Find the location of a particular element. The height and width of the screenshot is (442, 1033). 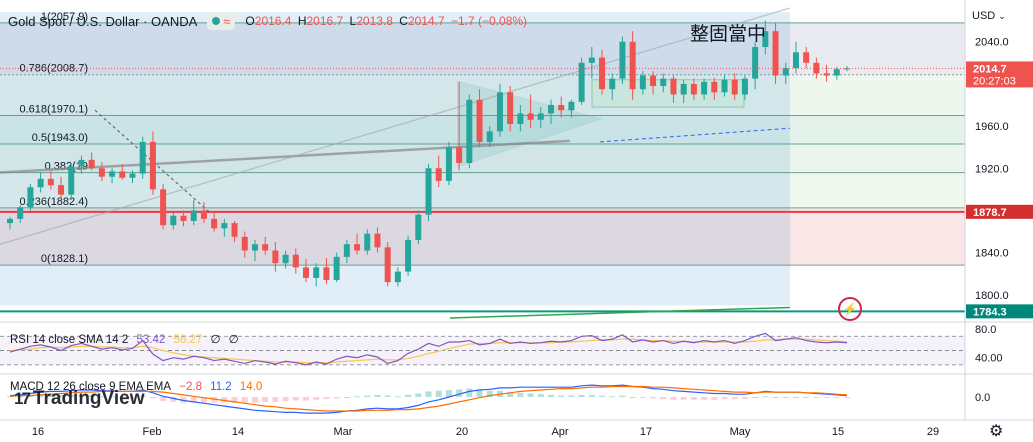

rsi-sma-value: 56.27 is located at coordinates (188, 340).